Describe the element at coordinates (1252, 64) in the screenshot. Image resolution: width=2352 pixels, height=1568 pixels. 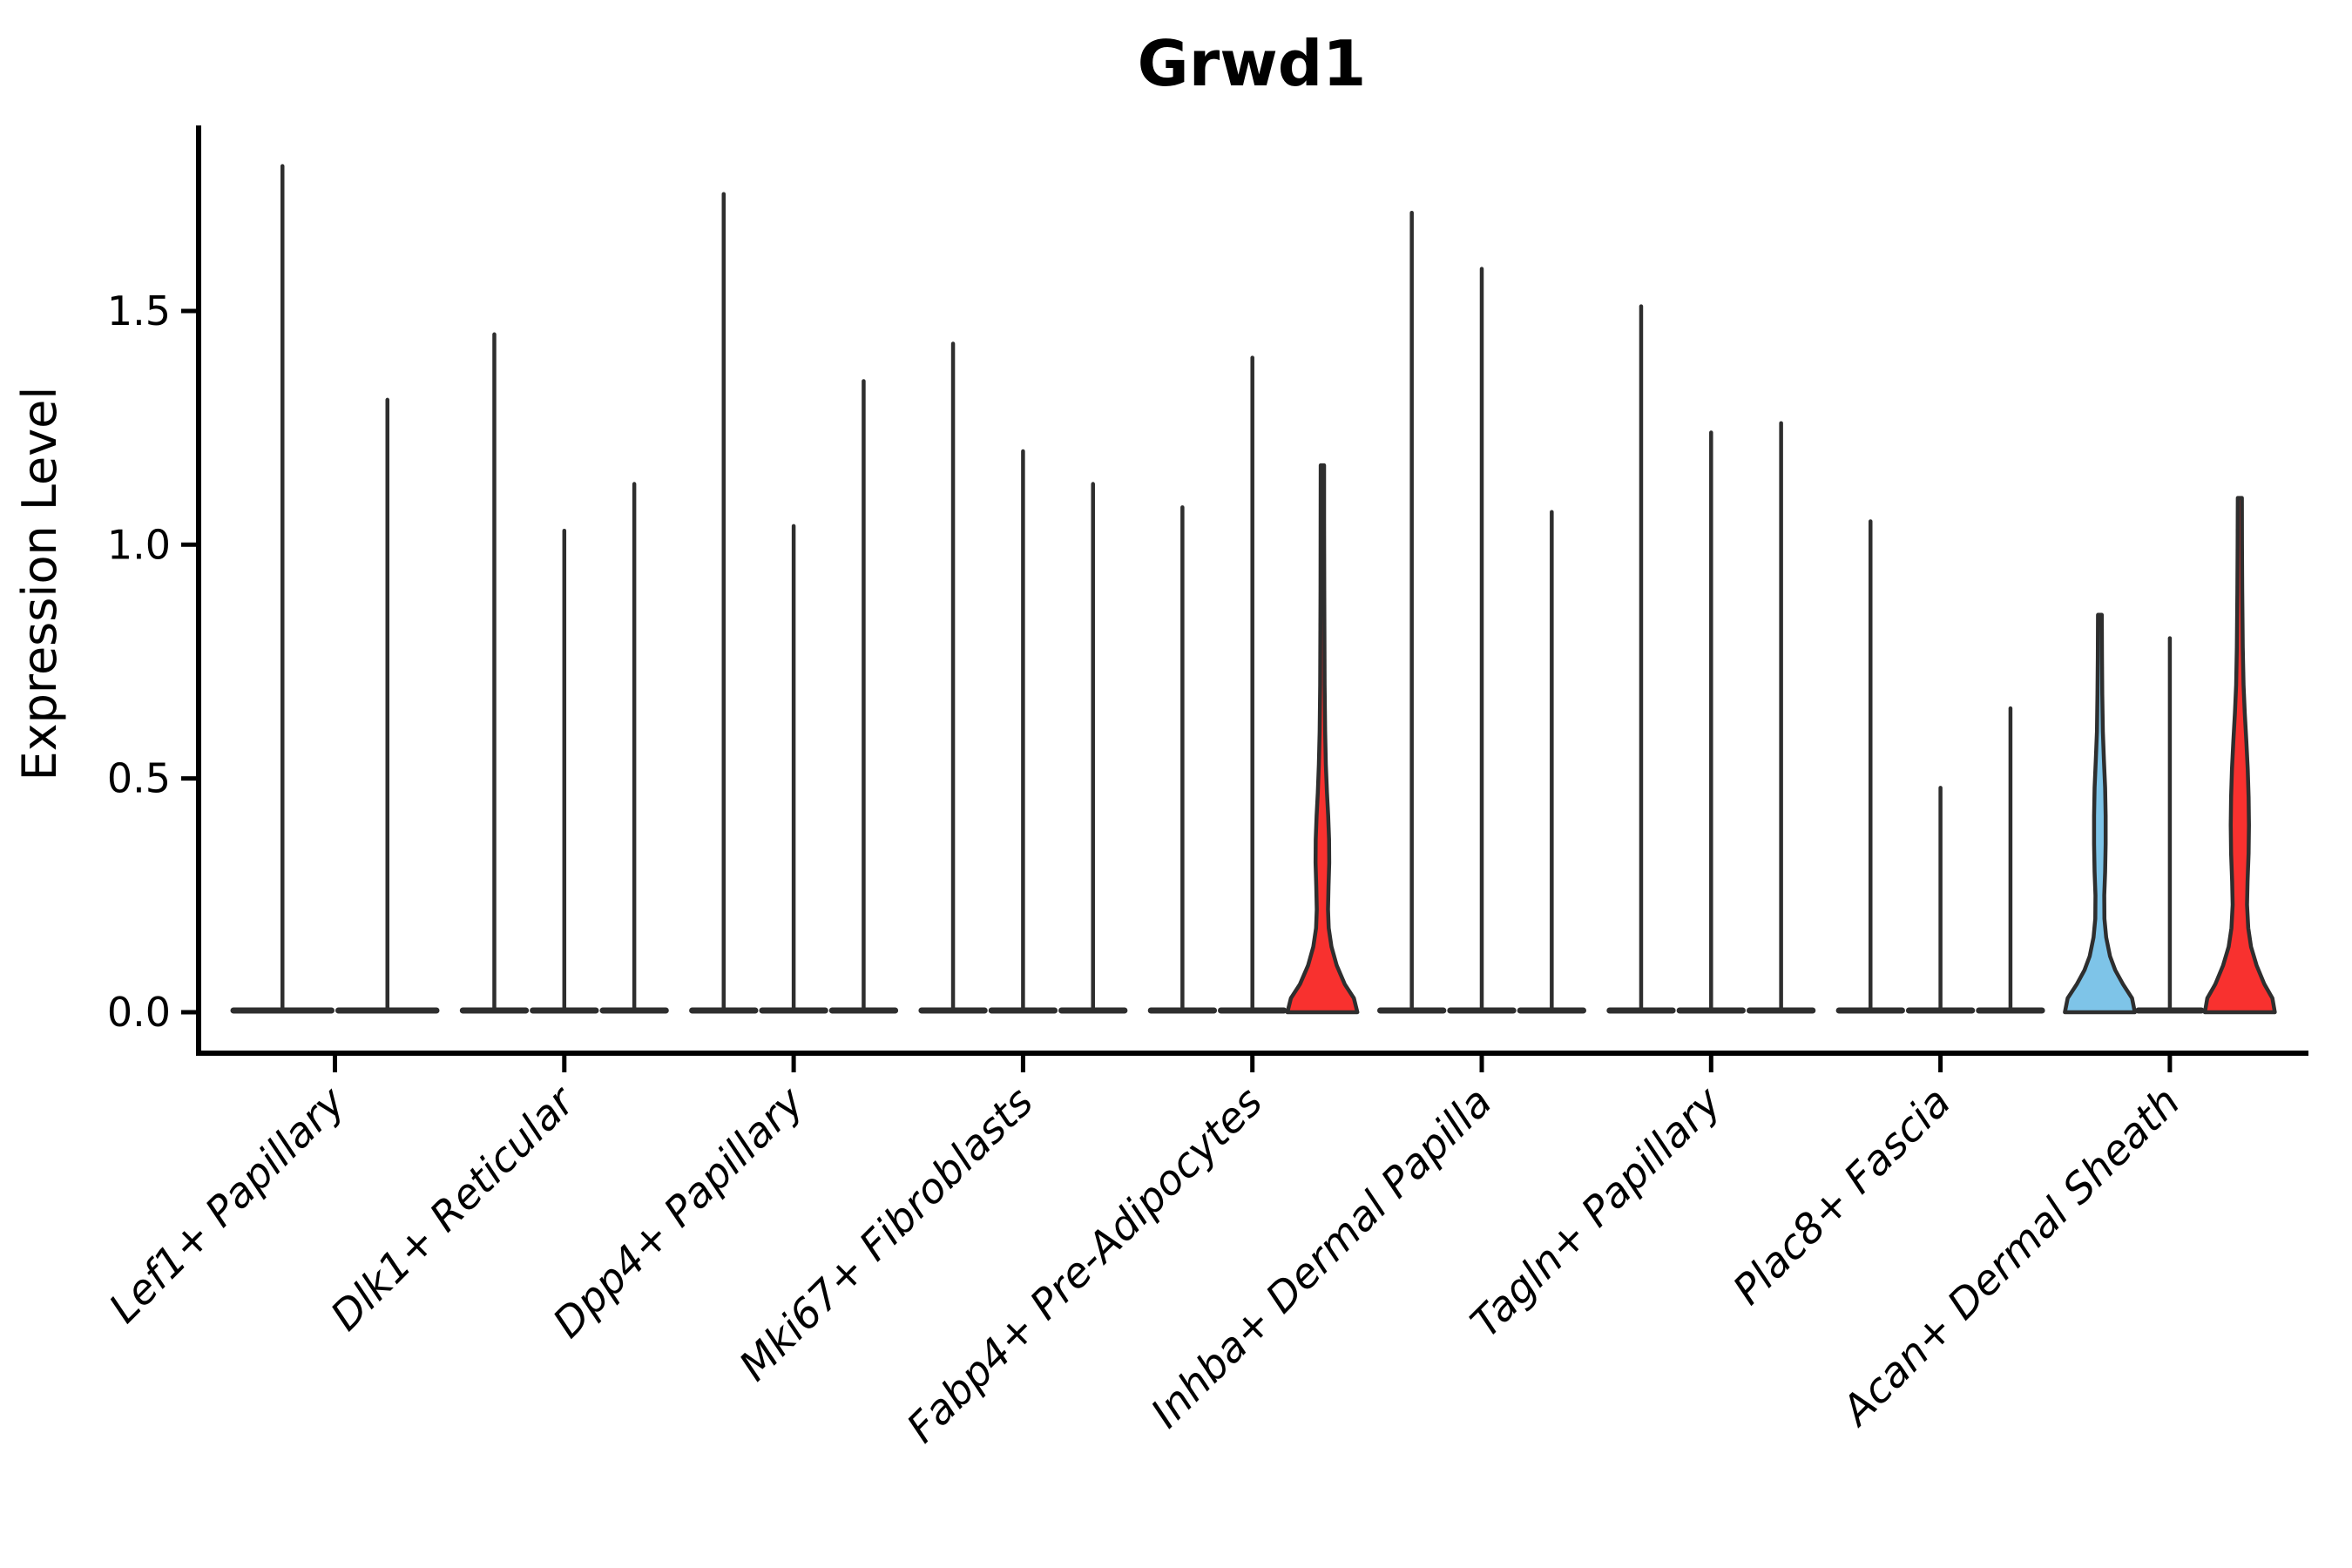
I see `chart-title: Grwd1` at that location.